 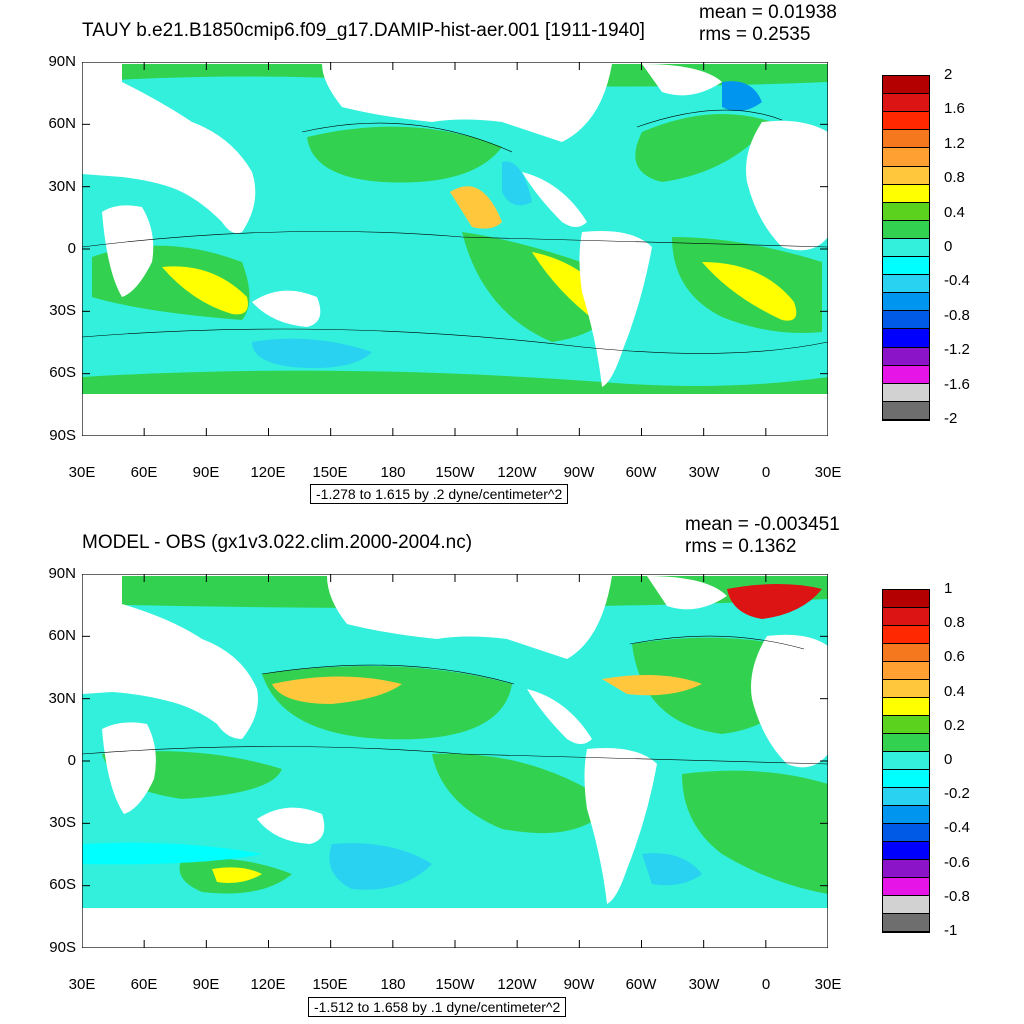 What do you see at coordinates (957, 828) in the screenshot?
I see `colorbar-label: -0.4` at bounding box center [957, 828].